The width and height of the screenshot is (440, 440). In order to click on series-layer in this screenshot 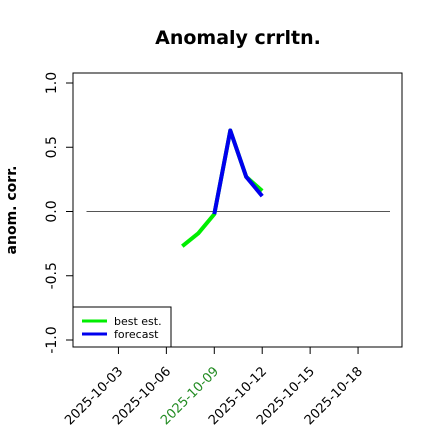, I will do `click(222, 188)`.